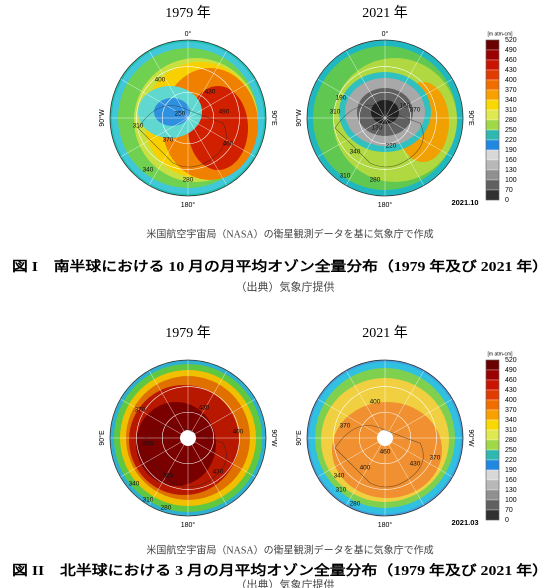  What do you see at coordinates (180, 114) in the screenshot?
I see `contour-label: 250` at bounding box center [180, 114].